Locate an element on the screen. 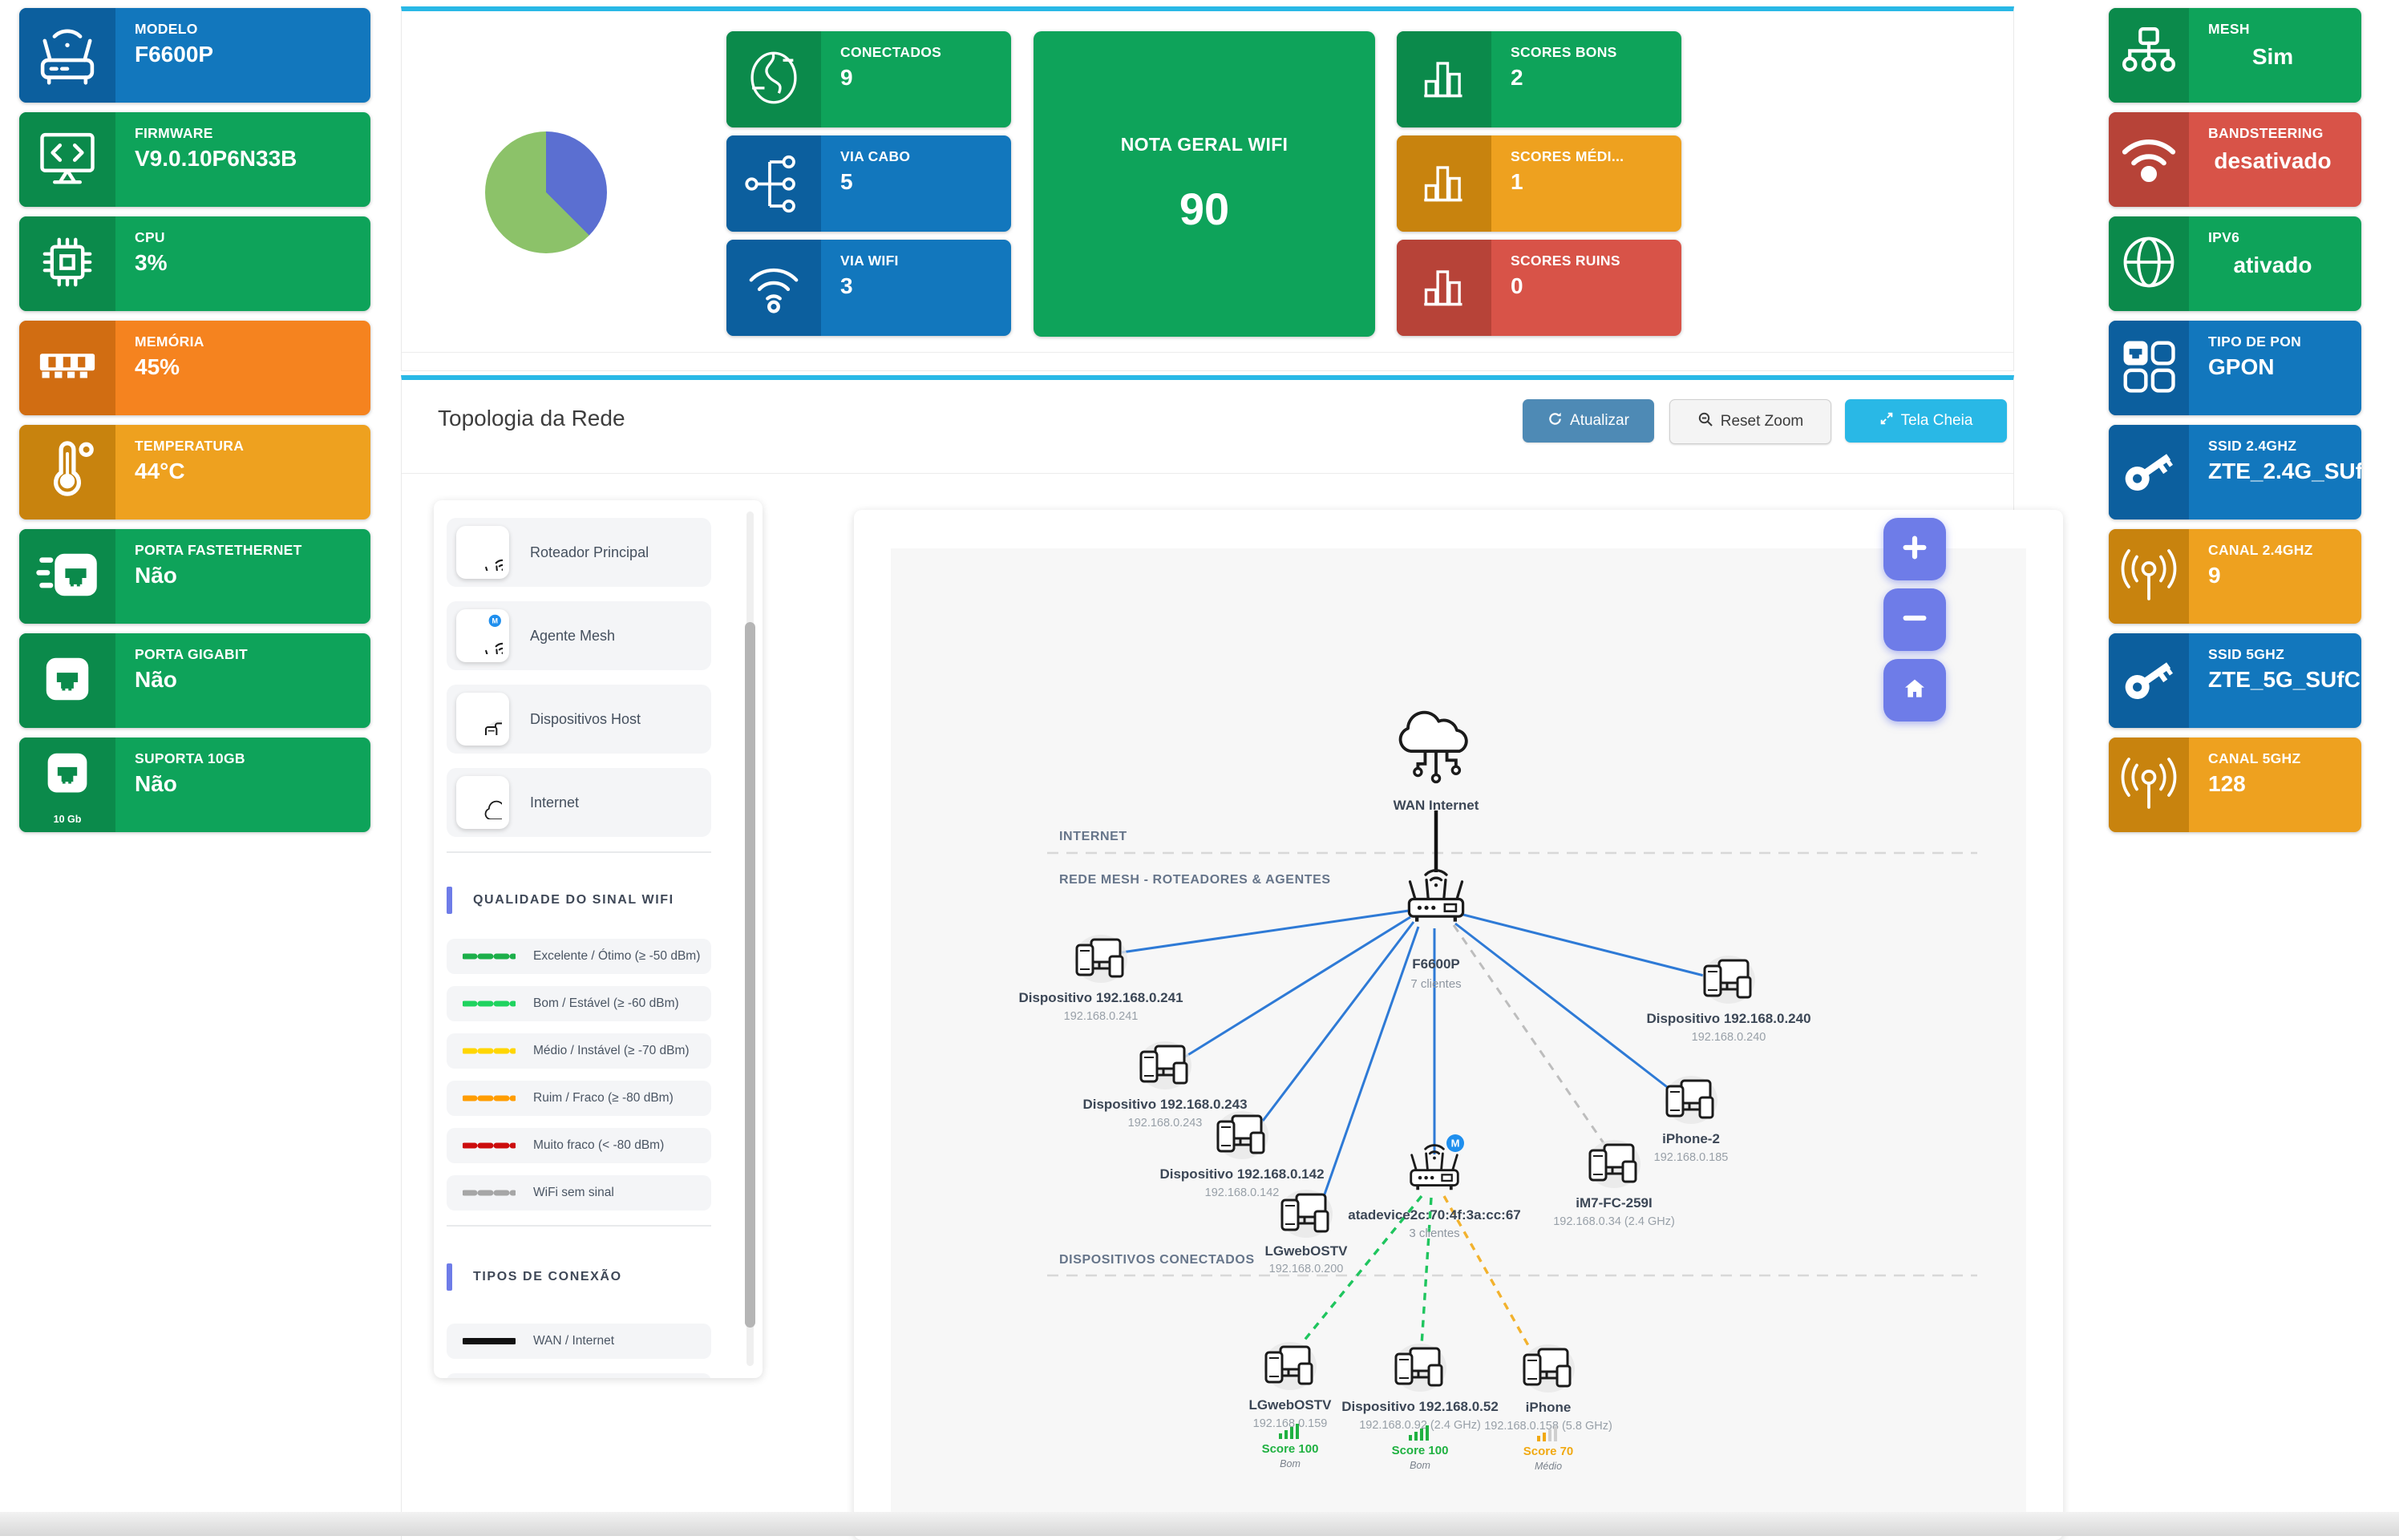  card-label: CANAL 2.4GHZ is located at coordinates (2260, 550).